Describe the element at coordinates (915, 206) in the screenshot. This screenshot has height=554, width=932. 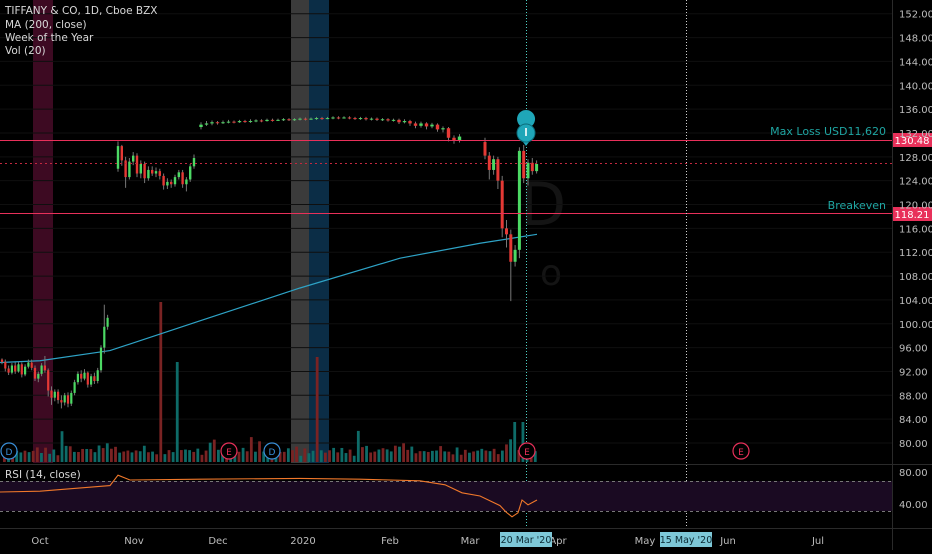
I see `price-tick-label: 120.00` at that location.